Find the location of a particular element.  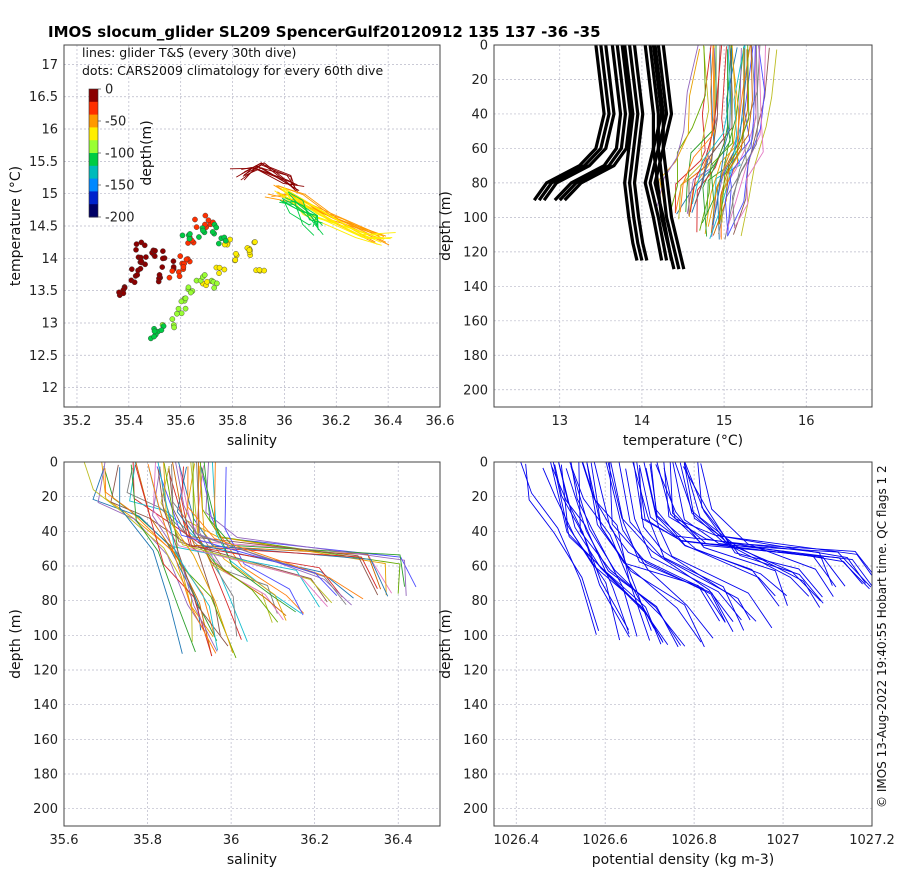

sal-depth-ytick-label: 160 is located at coordinates (45, 740).